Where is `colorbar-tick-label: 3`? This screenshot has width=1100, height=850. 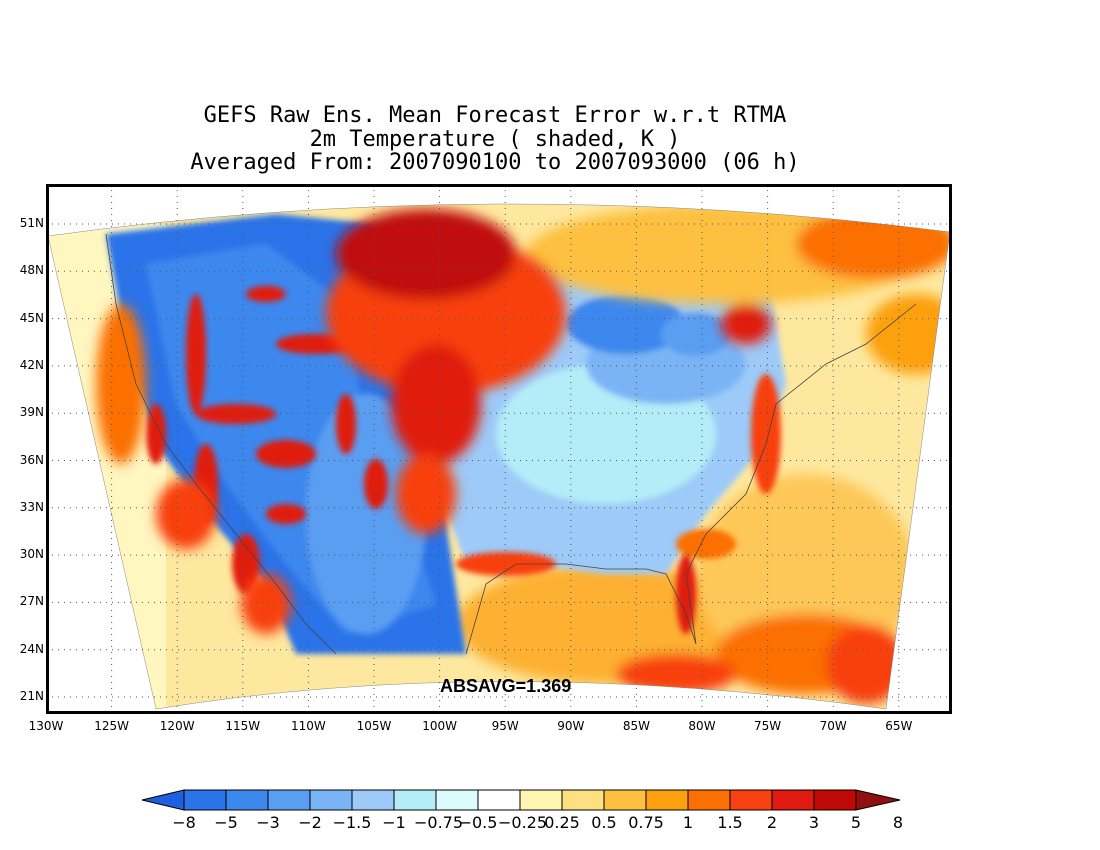 colorbar-tick-label: 3 is located at coordinates (814, 822).